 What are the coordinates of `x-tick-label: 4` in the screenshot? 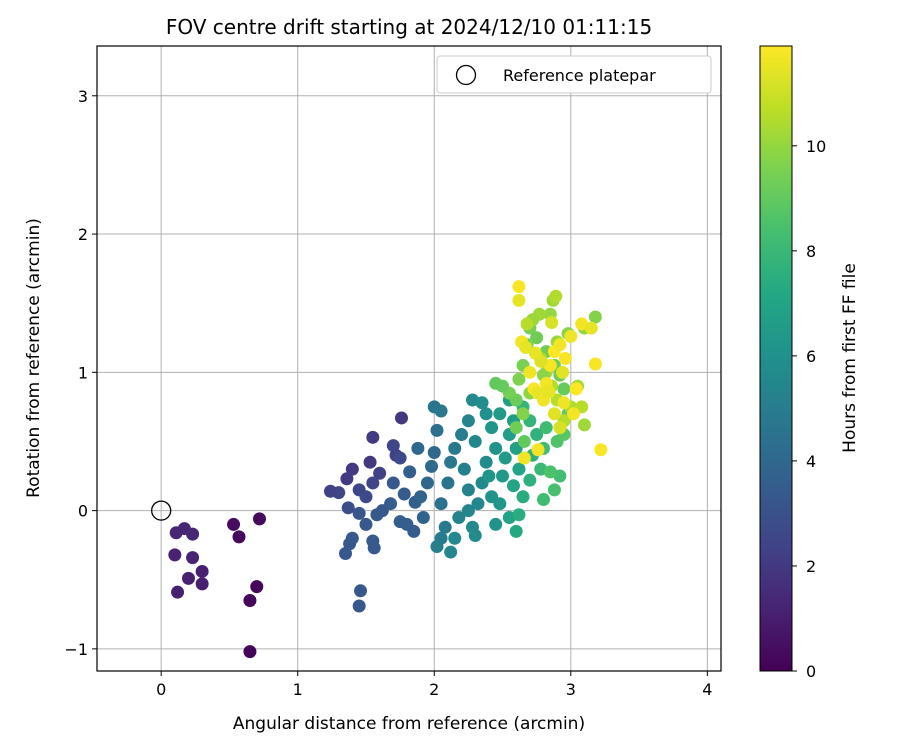 It's located at (707, 689).